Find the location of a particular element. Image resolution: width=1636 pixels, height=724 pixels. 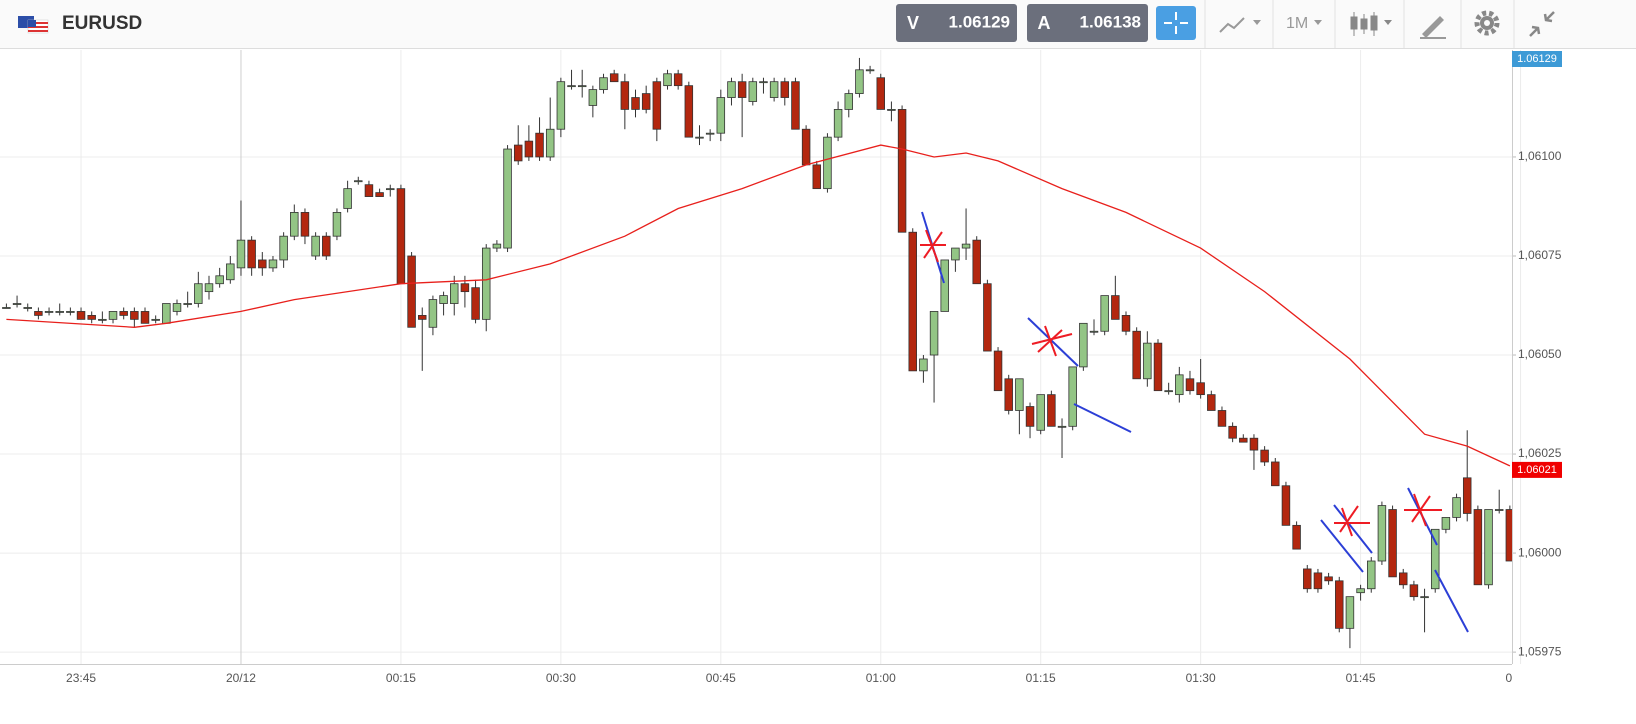

y-tick-label: 1,05975 is located at coordinates (1540, 651).